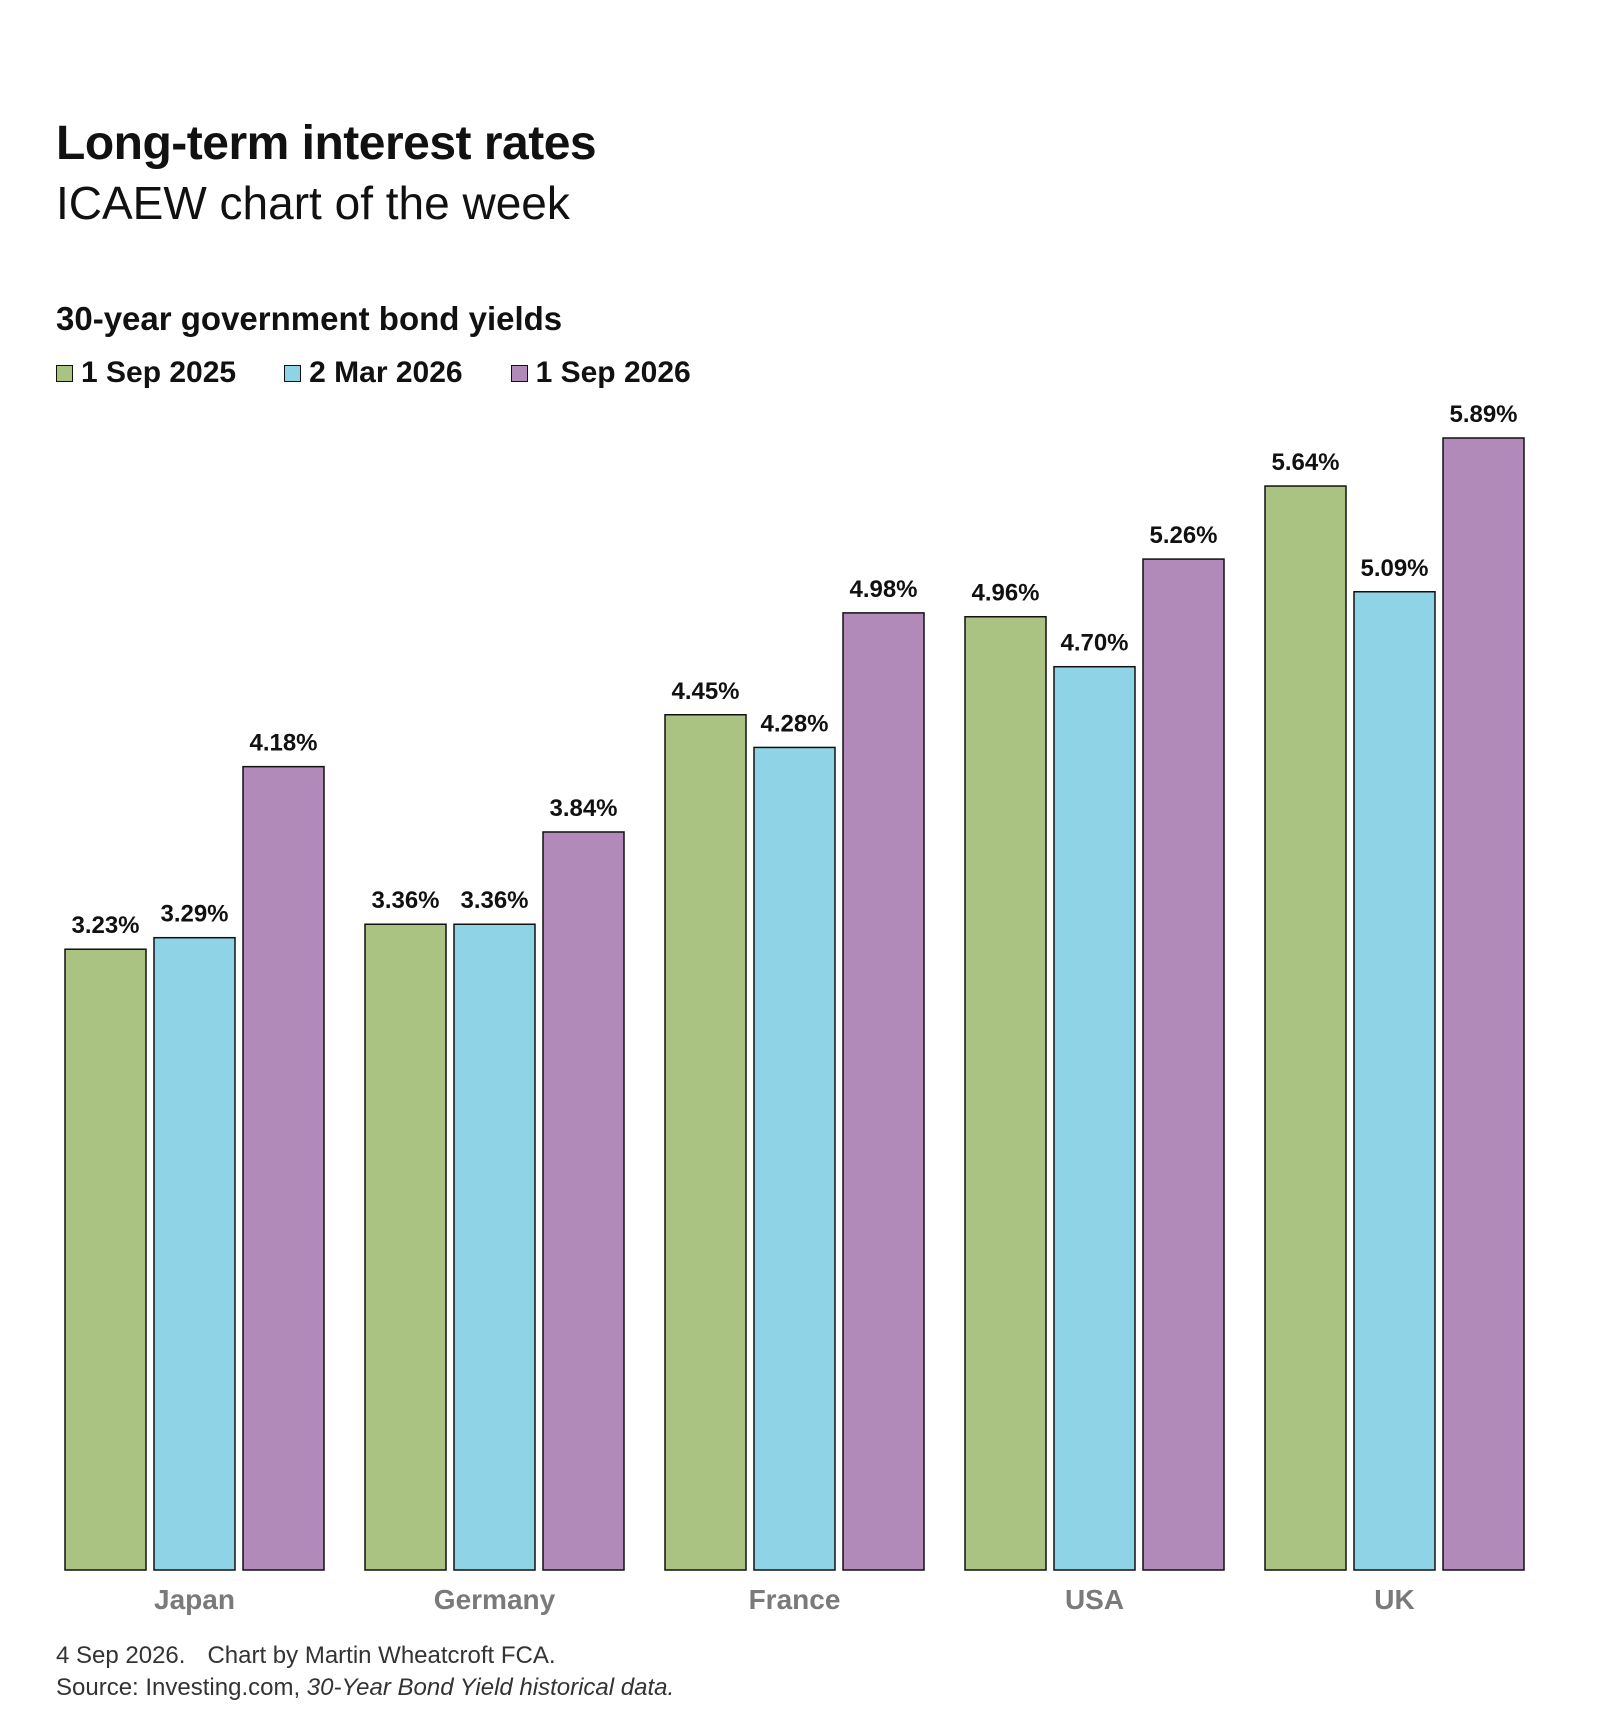 The height and width of the screenshot is (1730, 1600). What do you see at coordinates (405, 1247) in the screenshot?
I see `bar-germany-1-sep-2025` at bounding box center [405, 1247].